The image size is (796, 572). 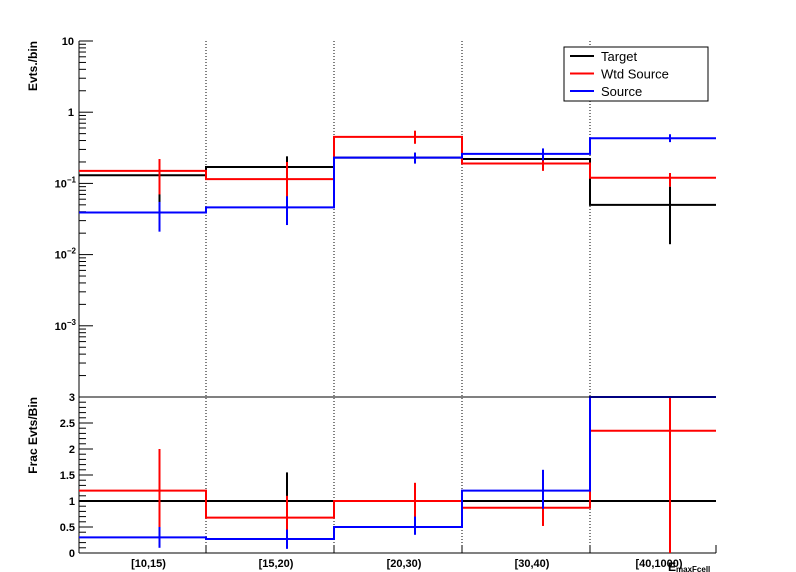 I want to click on target-histogram, so click(x=397, y=181).